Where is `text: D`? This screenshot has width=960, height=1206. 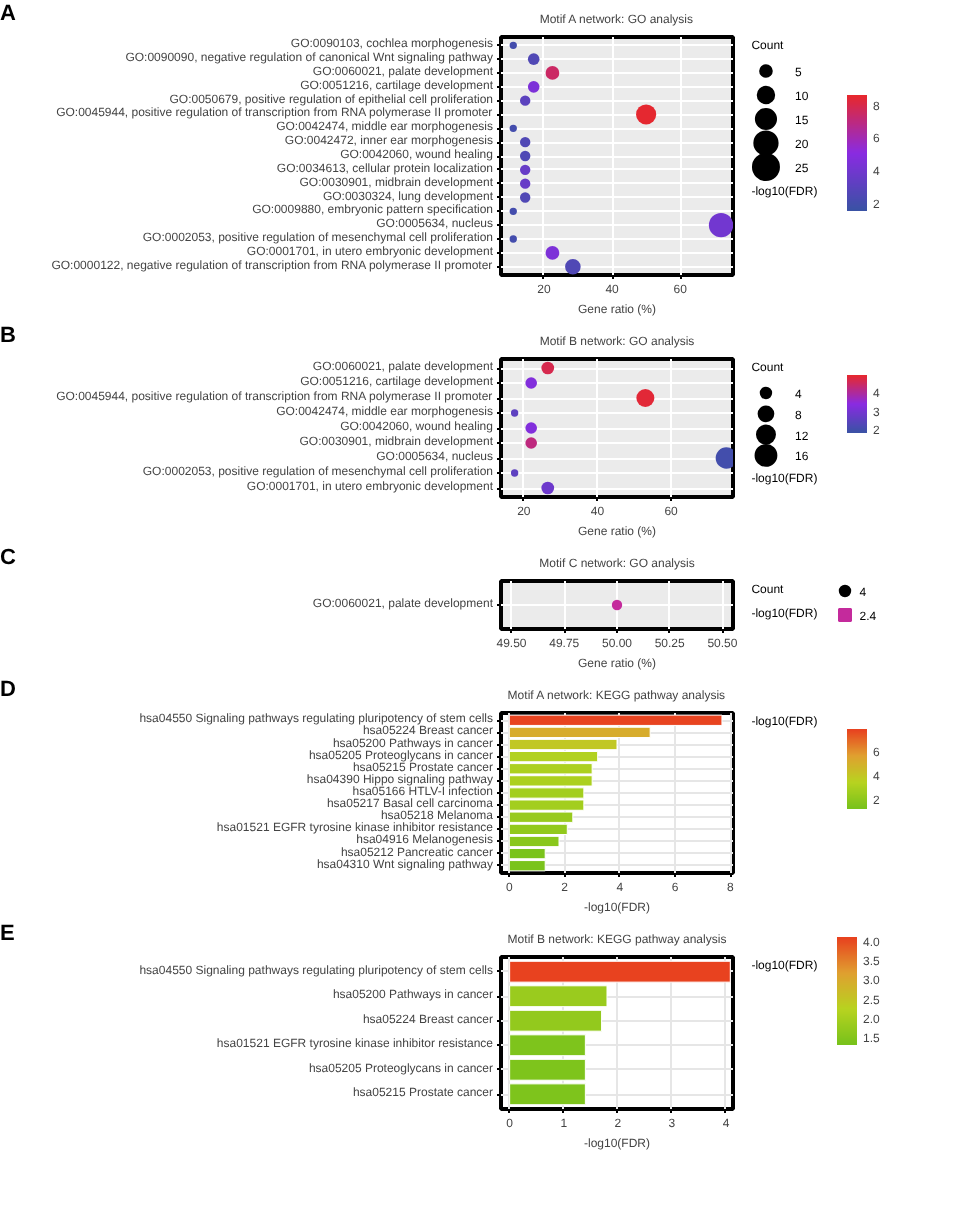 text: D is located at coordinates (8, 691).